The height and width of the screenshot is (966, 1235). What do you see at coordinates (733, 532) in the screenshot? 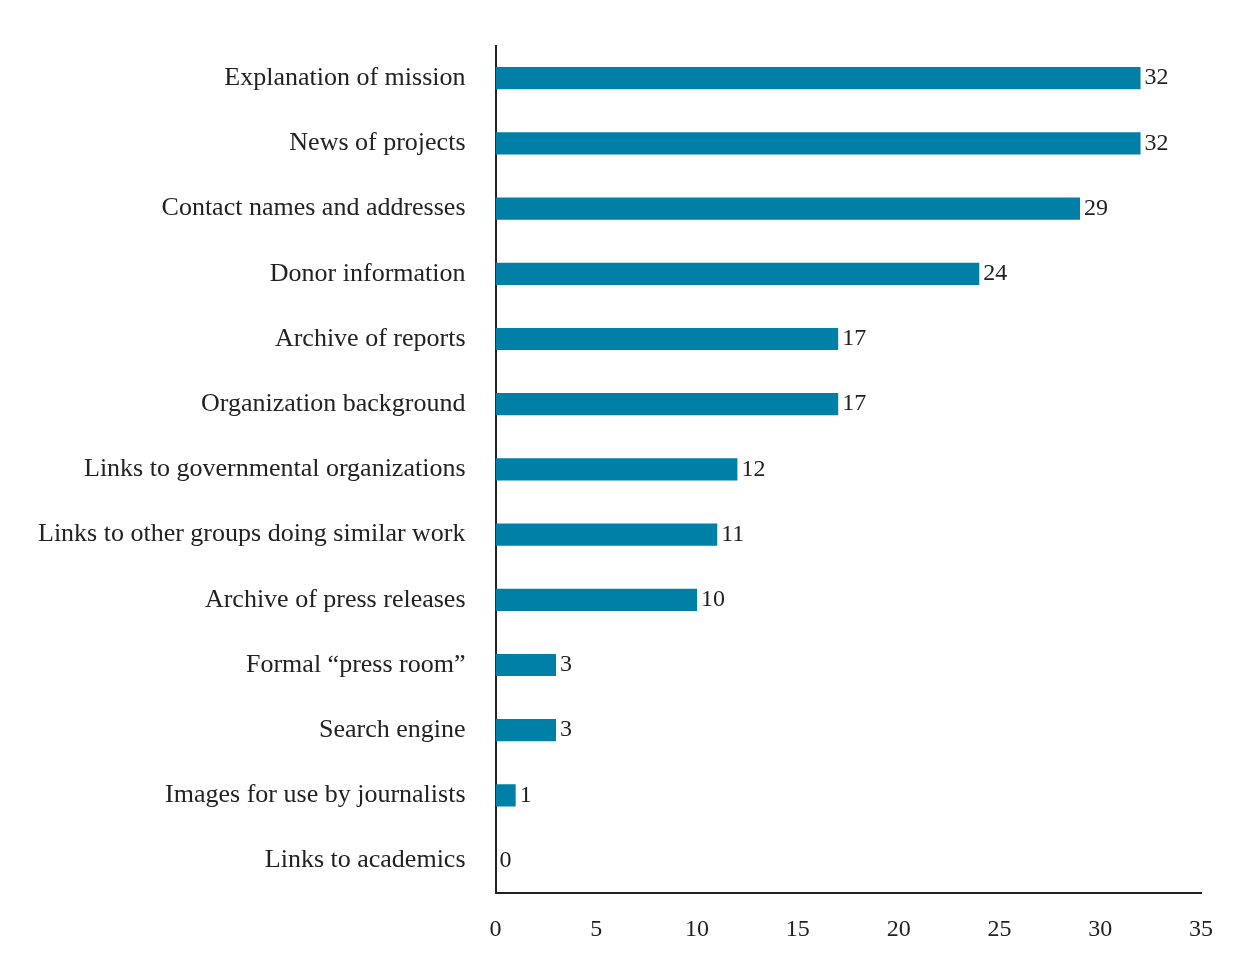
I see `data-label: 11` at bounding box center [733, 532].